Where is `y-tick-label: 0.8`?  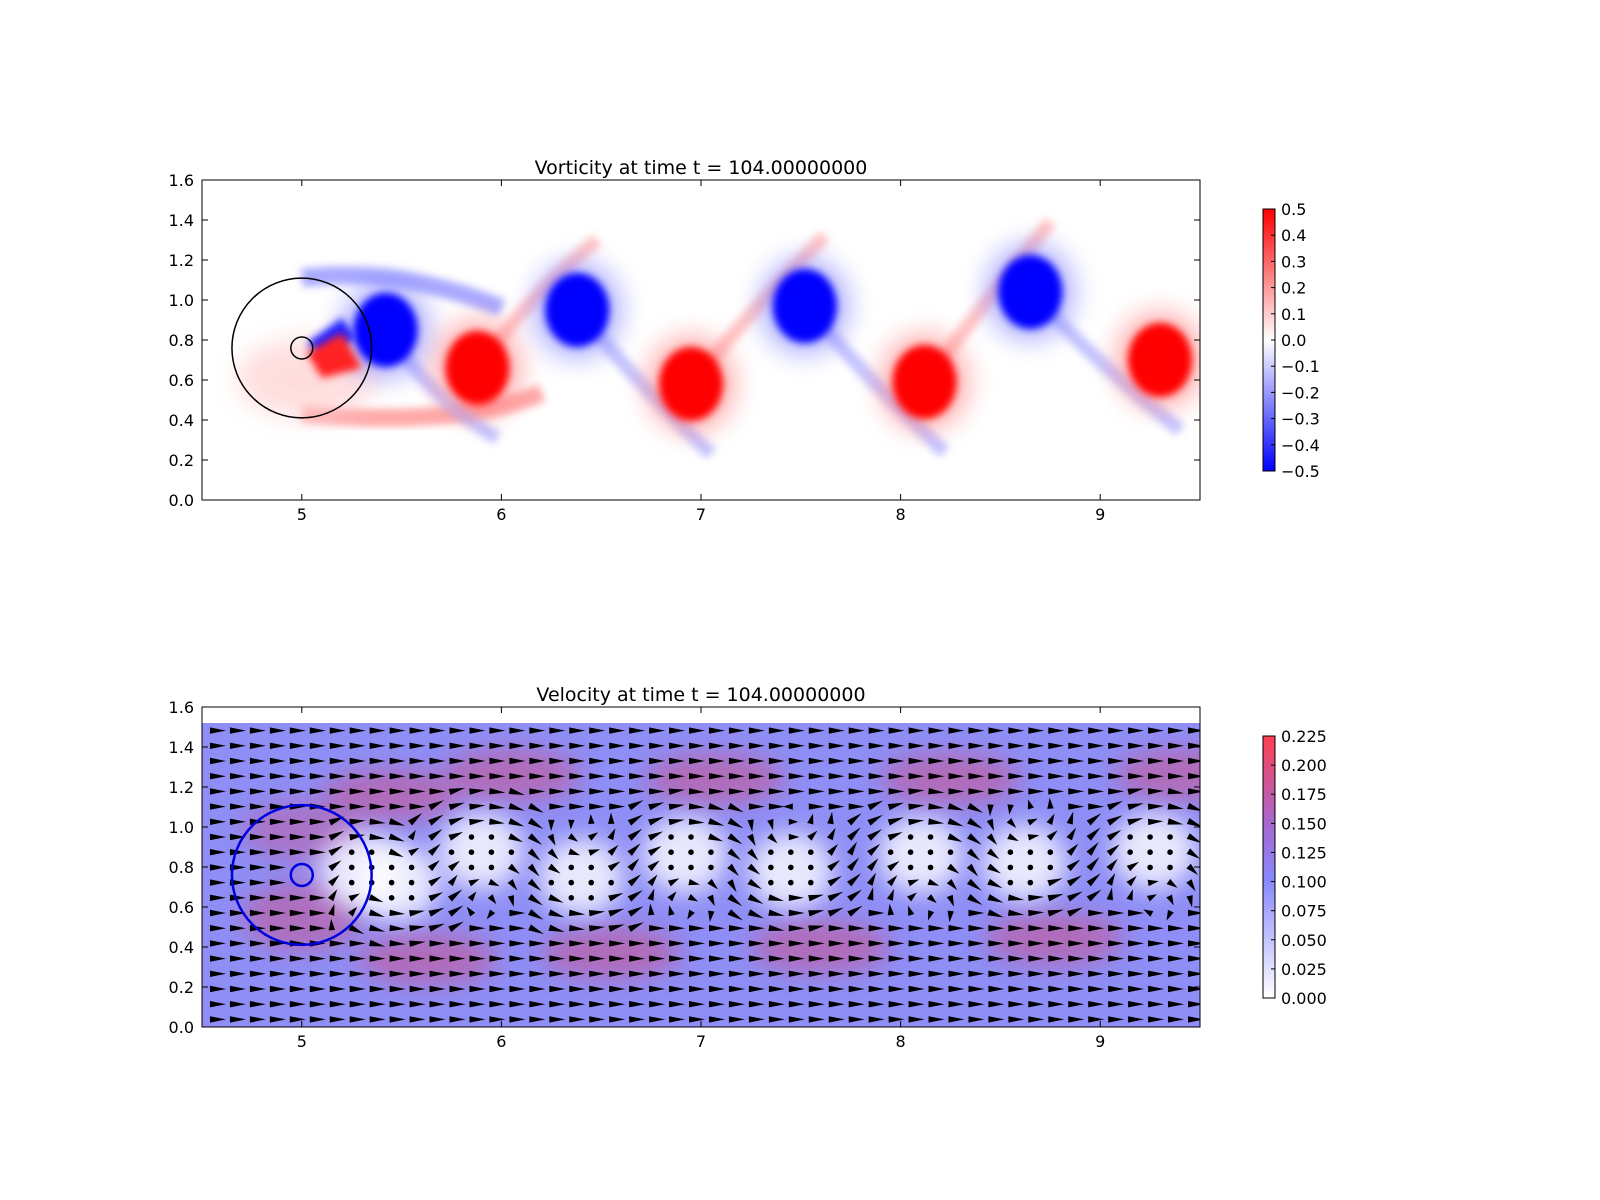 y-tick-label: 0.8 is located at coordinates (181, 340).